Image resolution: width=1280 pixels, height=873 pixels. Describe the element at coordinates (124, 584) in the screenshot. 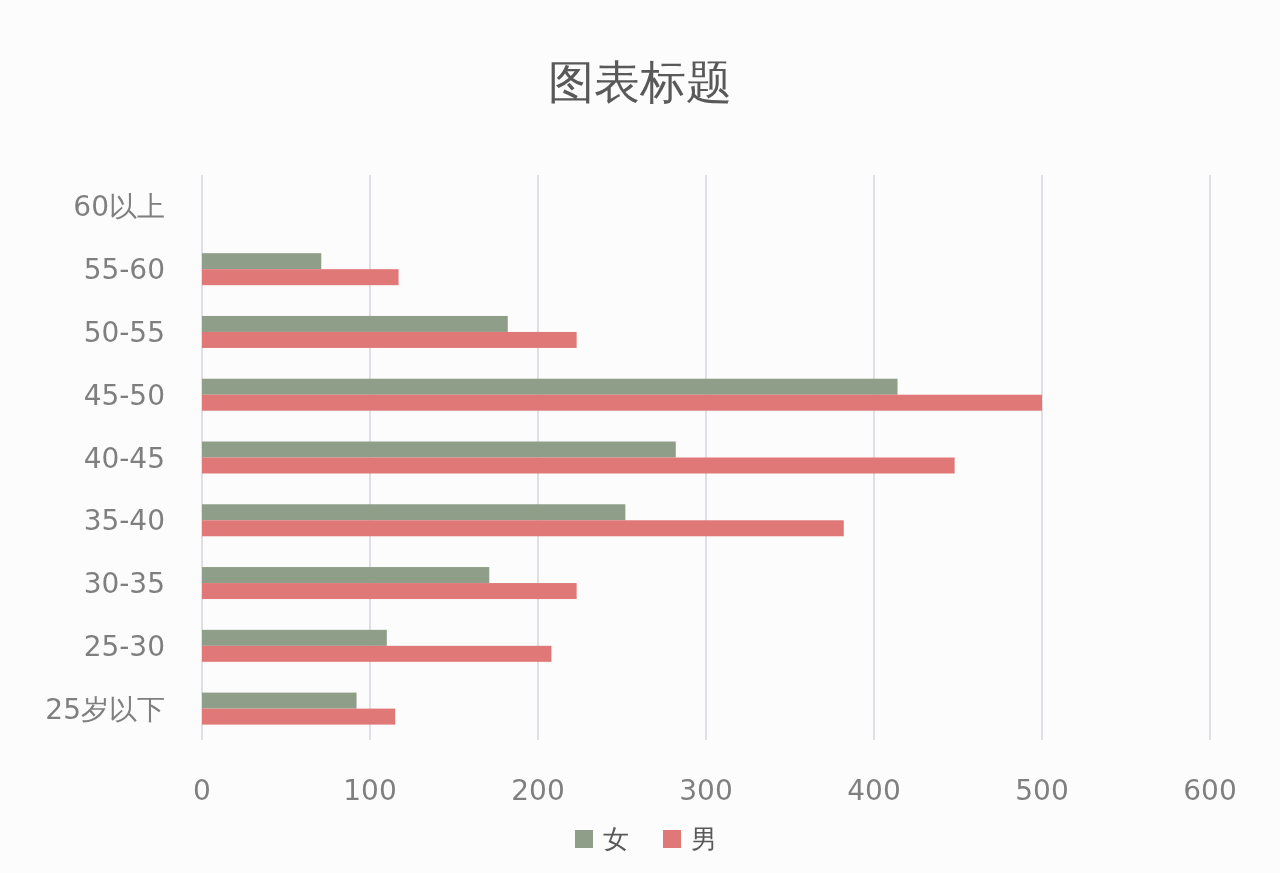

I see `y-tick-label: 30-35` at that location.